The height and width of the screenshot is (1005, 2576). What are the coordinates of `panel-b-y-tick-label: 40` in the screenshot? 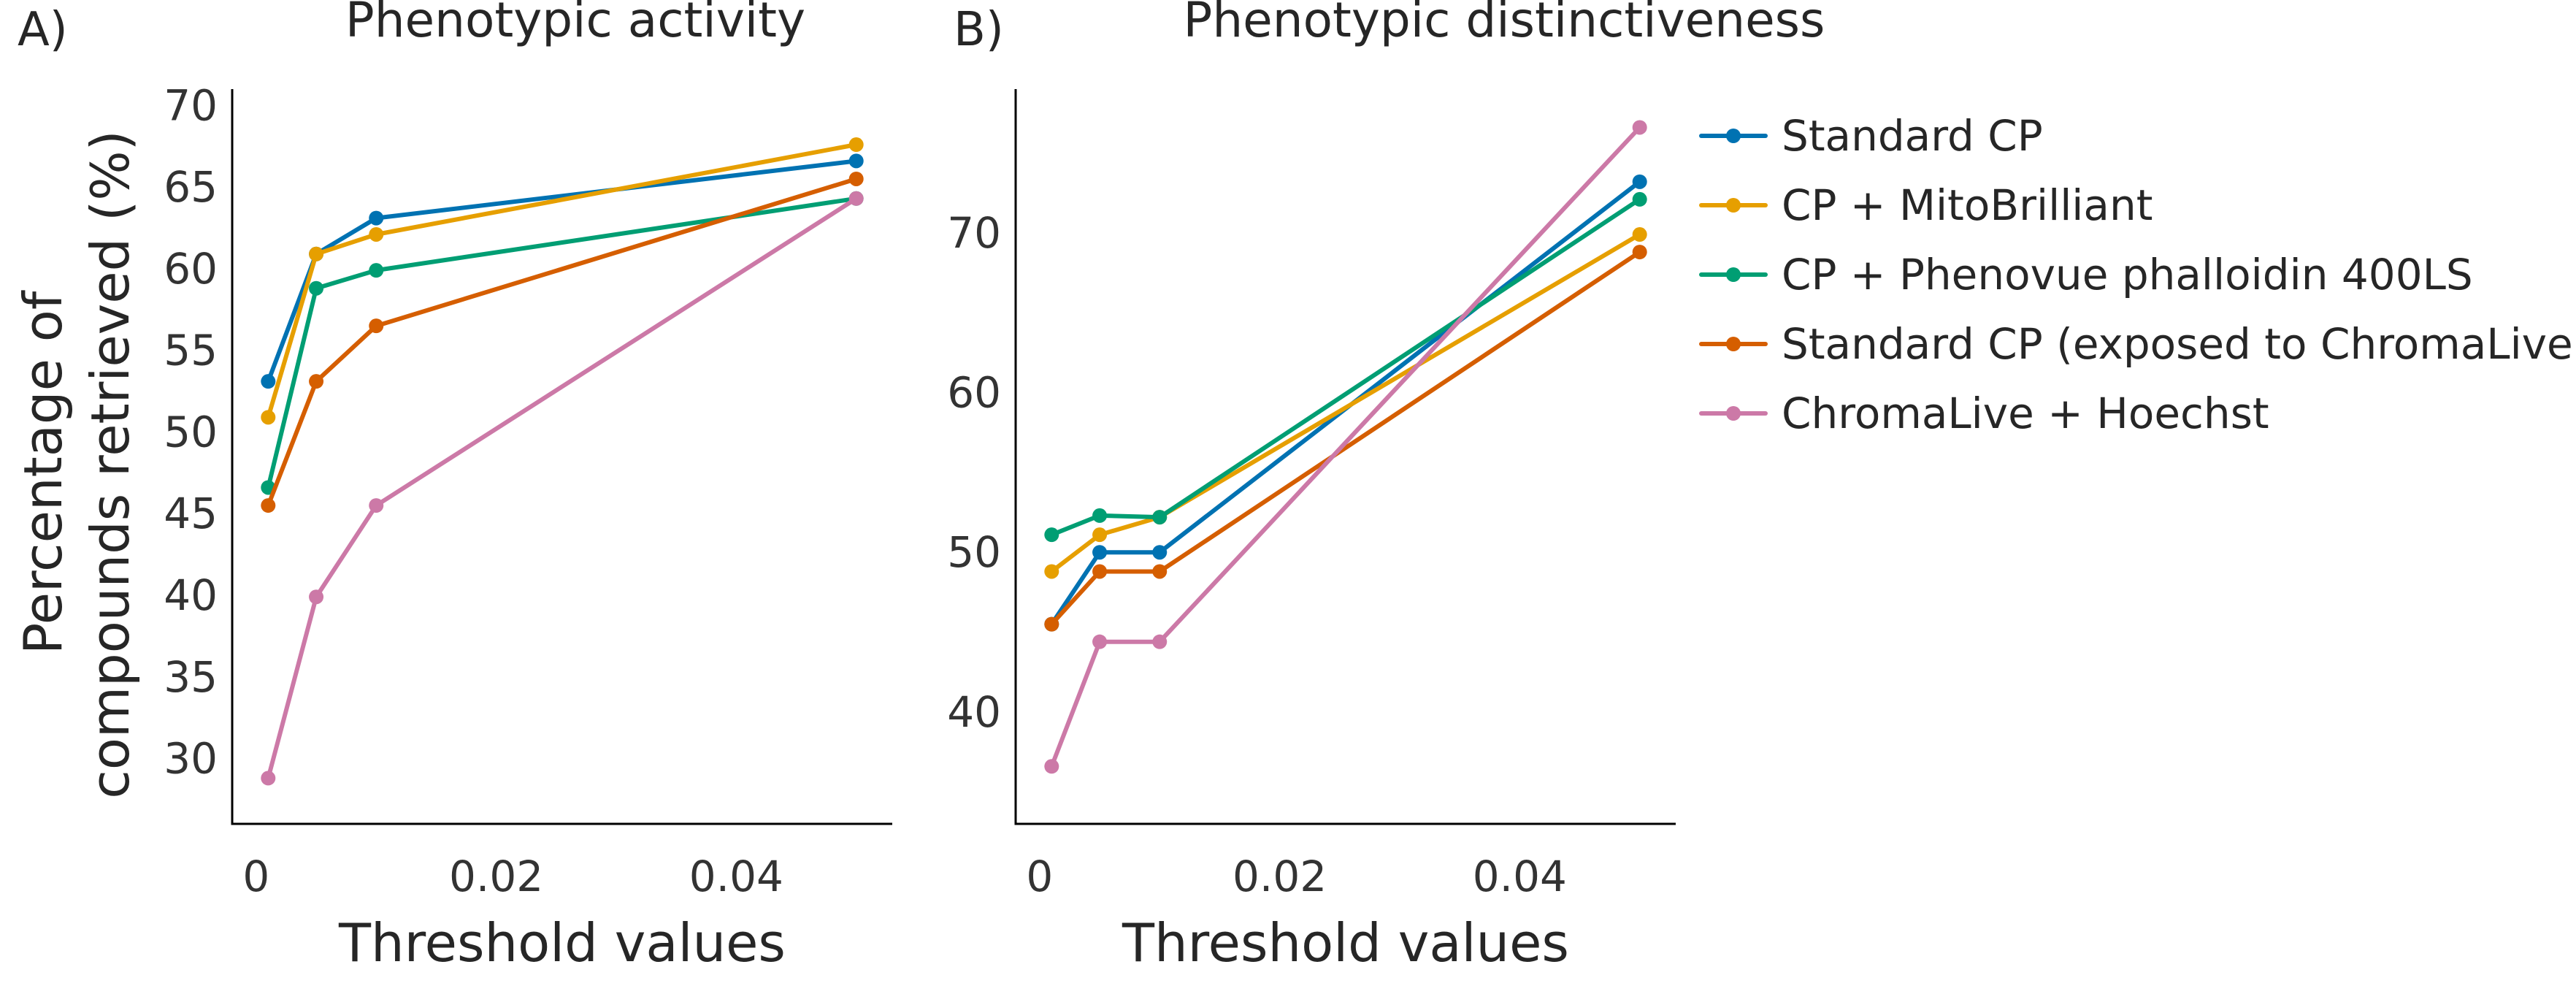 It's located at (974, 712).